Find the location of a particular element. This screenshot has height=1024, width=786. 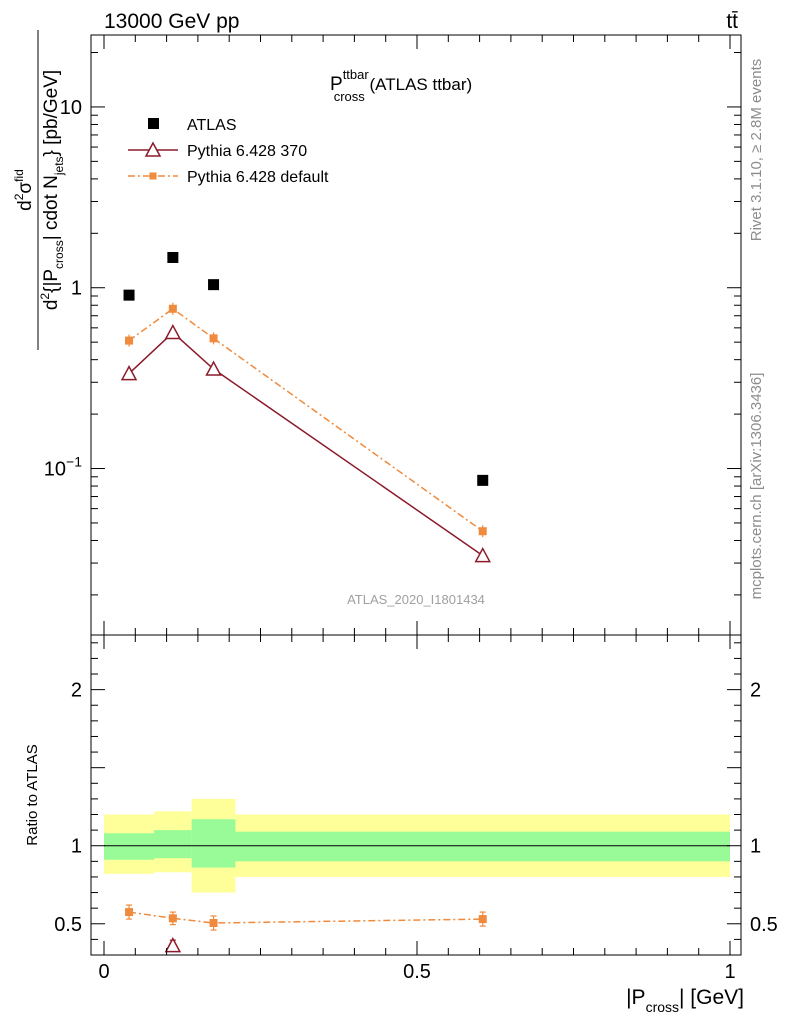

ratio-y-tick-label-right: 2 is located at coordinates (755, 691).